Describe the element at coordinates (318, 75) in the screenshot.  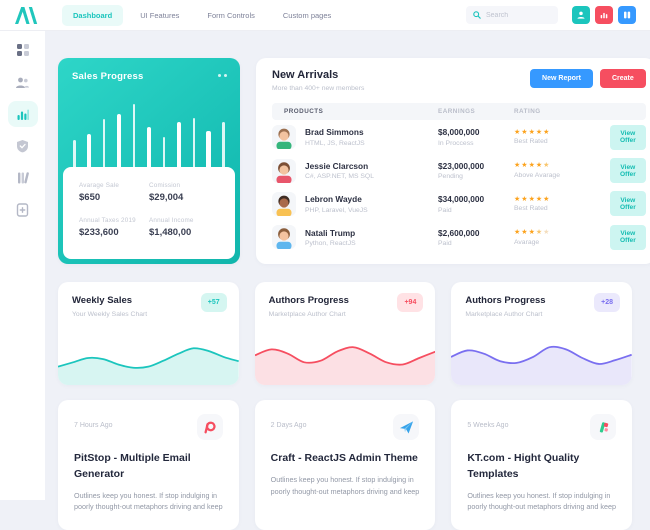
I see `new-arrivals-title: New Arrivals` at that location.